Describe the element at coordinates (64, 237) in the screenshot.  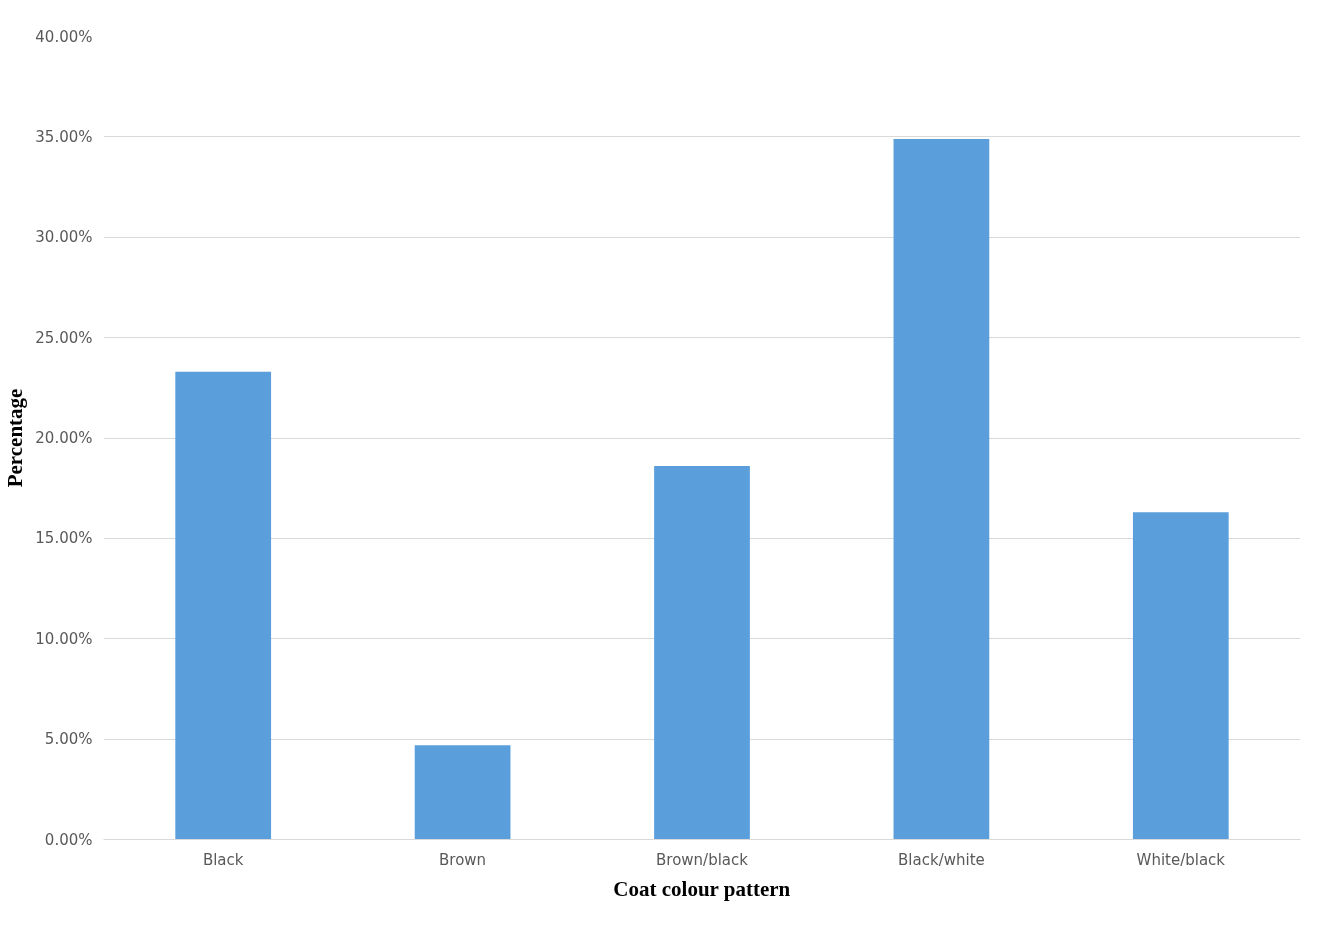
I see `y-tick-label: 30.00%` at that location.